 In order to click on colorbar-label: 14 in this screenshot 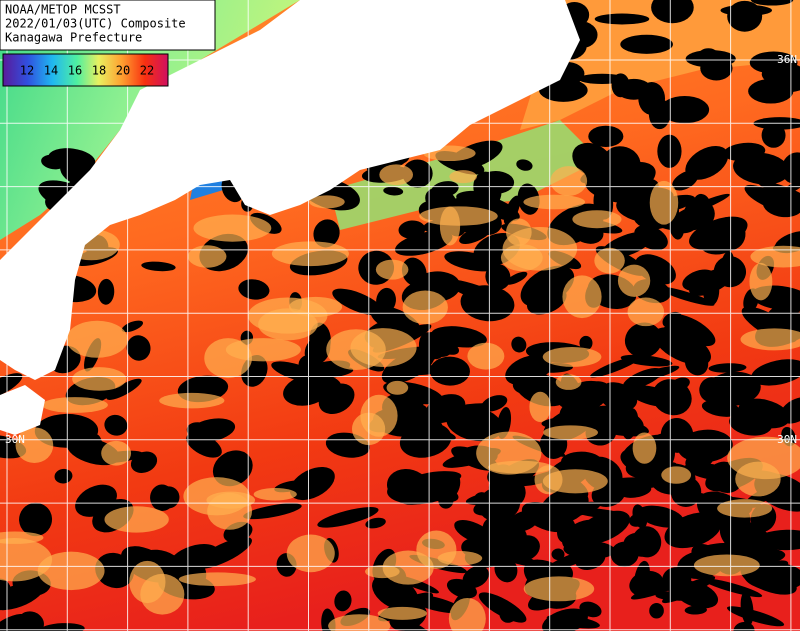, I will do `click(51, 71)`.